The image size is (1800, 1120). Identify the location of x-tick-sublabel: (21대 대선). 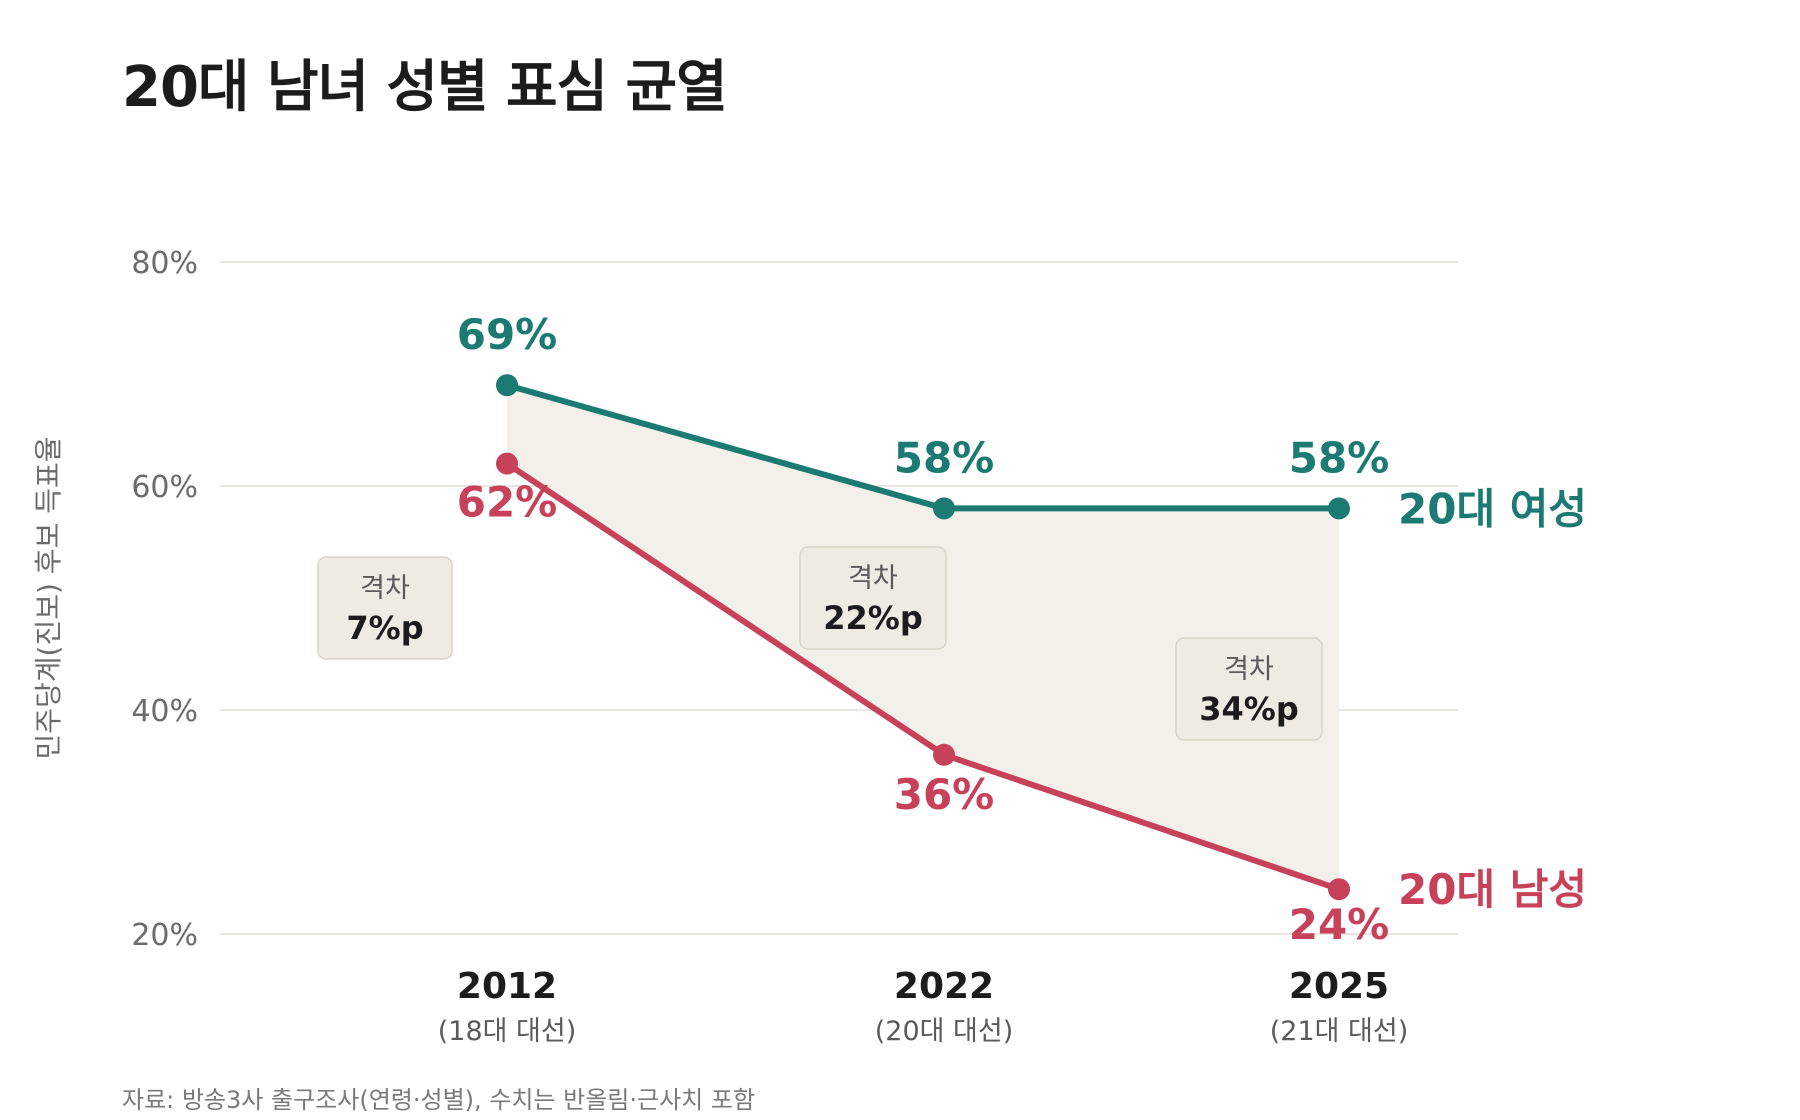
(1339, 1031).